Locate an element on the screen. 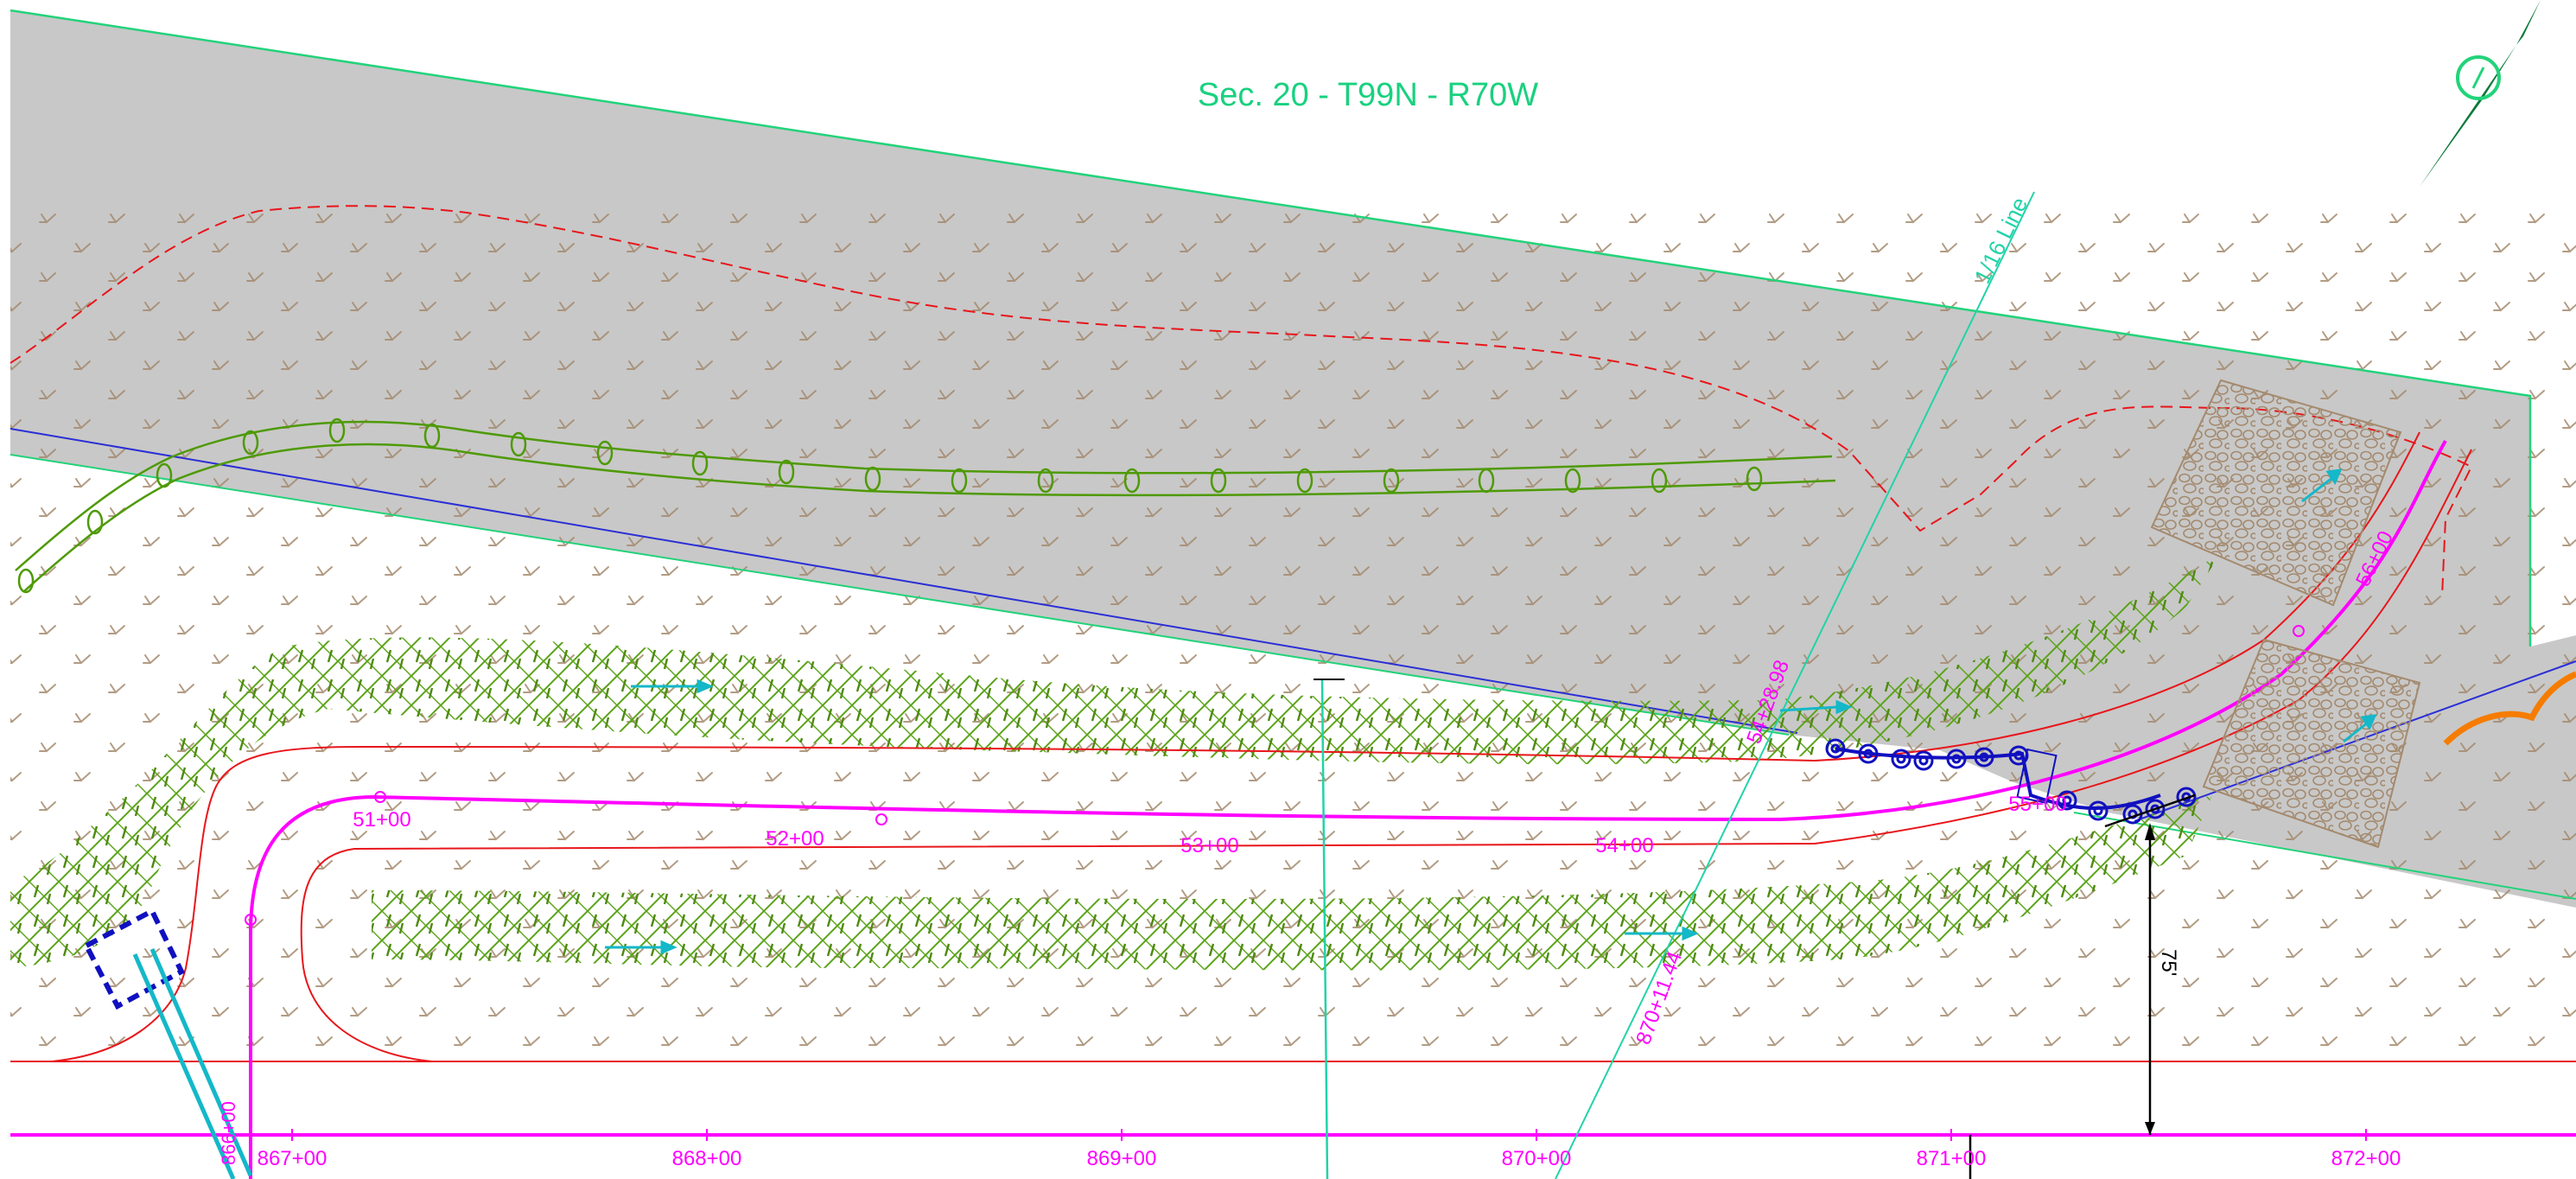 This screenshot has height=1179, width=2576. fiber-roll-outline-bottom is located at coordinates (930, 517).